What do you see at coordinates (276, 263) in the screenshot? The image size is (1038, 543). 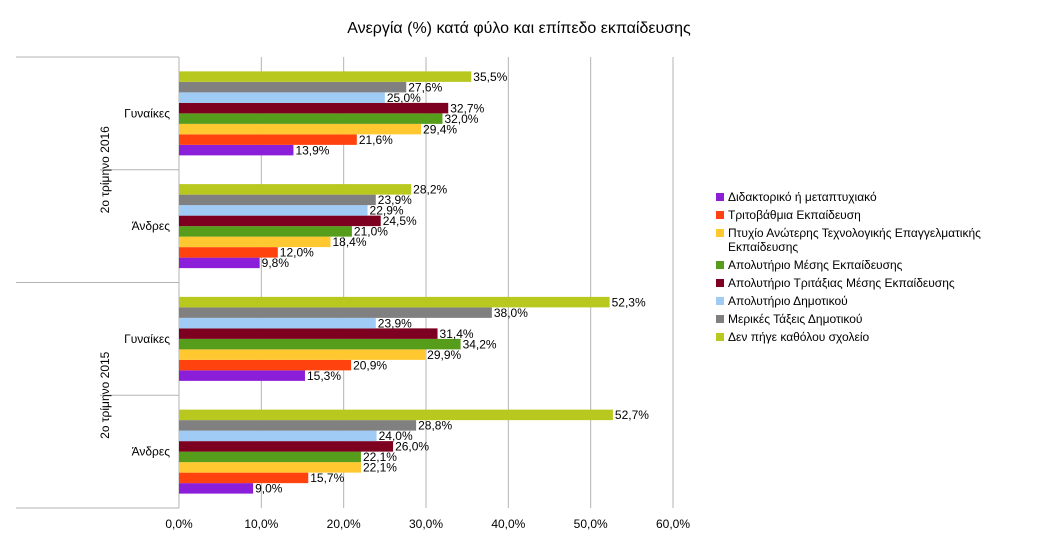 I see `data-label: 9,8%` at bounding box center [276, 263].